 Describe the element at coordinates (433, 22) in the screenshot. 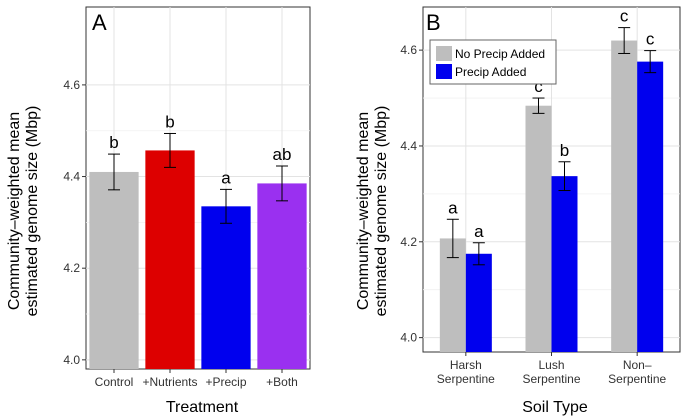

I see `panel-b-tag: B` at that location.